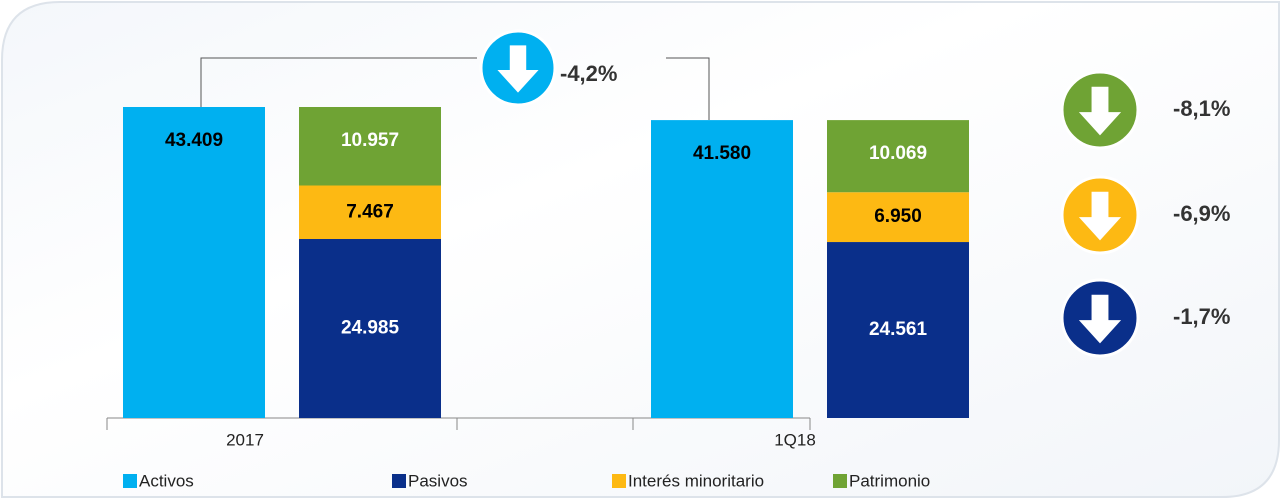  What do you see at coordinates (722, 153) in the screenshot?
I see `value-label: 41.580` at bounding box center [722, 153].